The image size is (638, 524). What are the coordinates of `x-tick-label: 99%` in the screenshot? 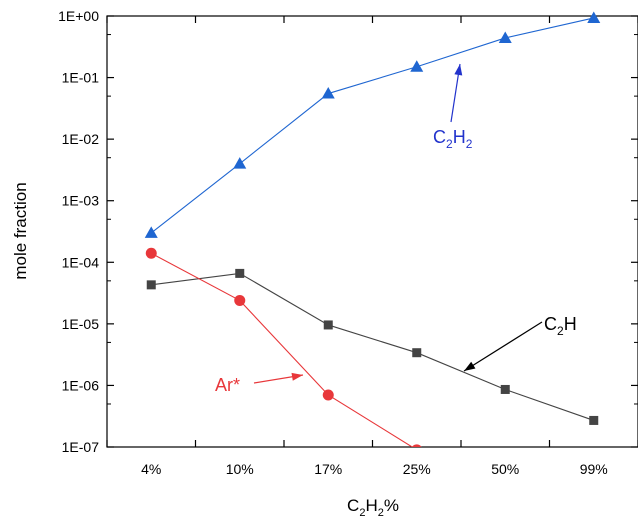 It's located at (594, 469).